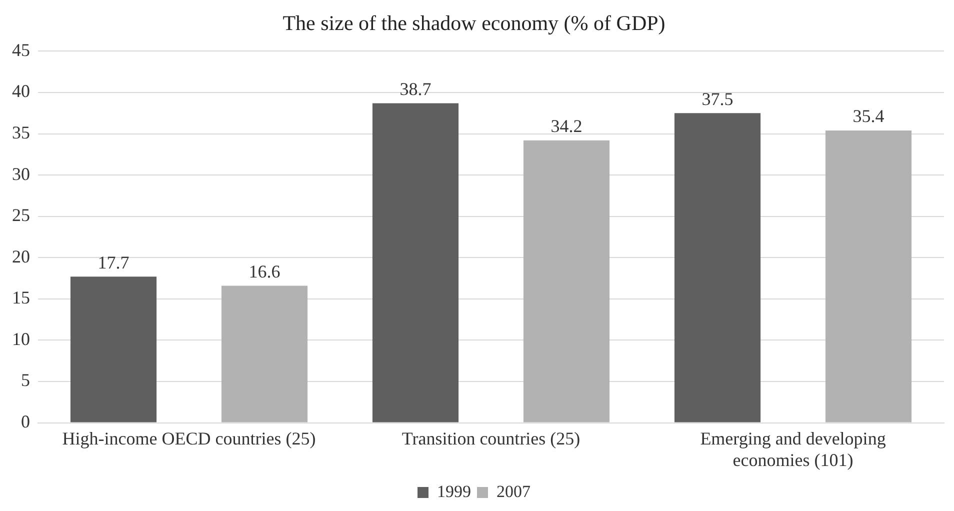 This screenshot has width=954, height=511. Describe the element at coordinates (264, 271) in the screenshot. I see `data-label: 16.6` at that location.